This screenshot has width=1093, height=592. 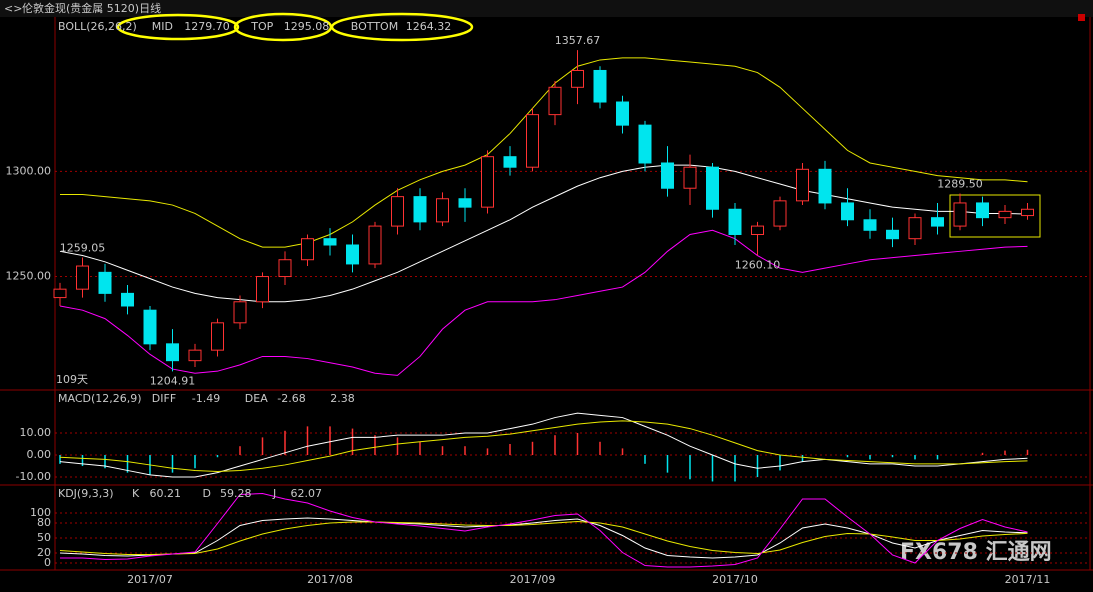 I want to click on legend-value: -1.49, so click(x=206, y=398).